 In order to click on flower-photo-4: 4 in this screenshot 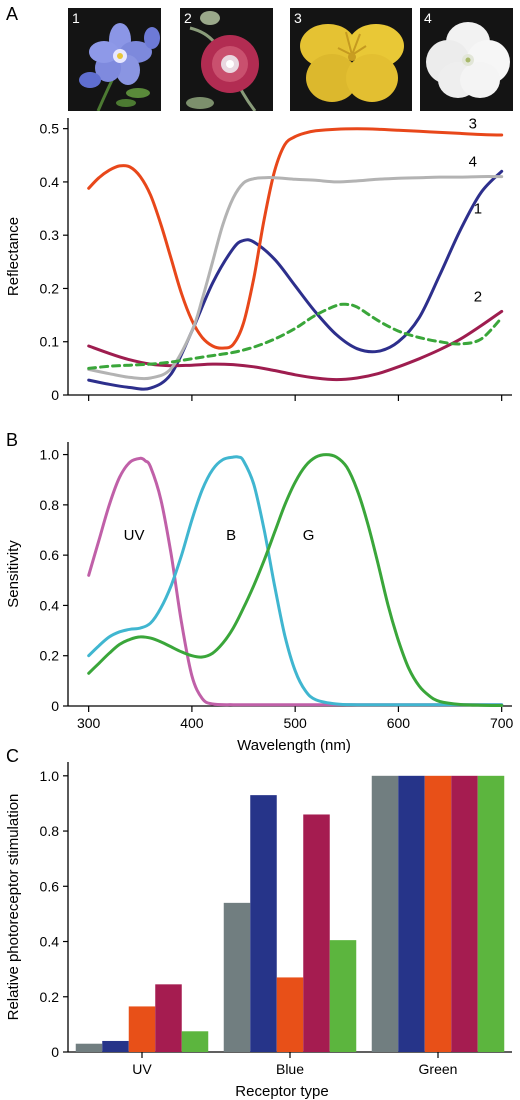, I will do `click(466, 59)`.